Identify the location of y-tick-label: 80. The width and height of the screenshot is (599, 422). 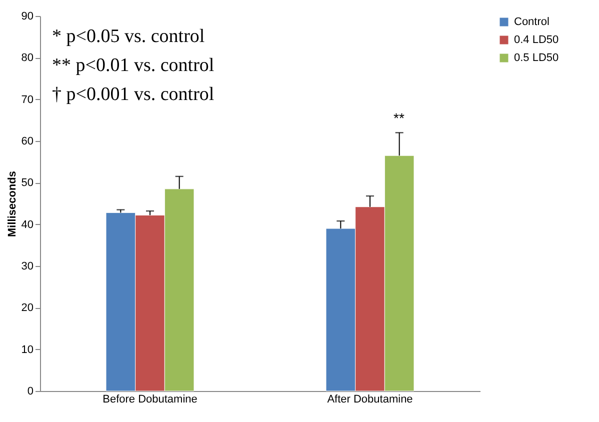
(27, 58).